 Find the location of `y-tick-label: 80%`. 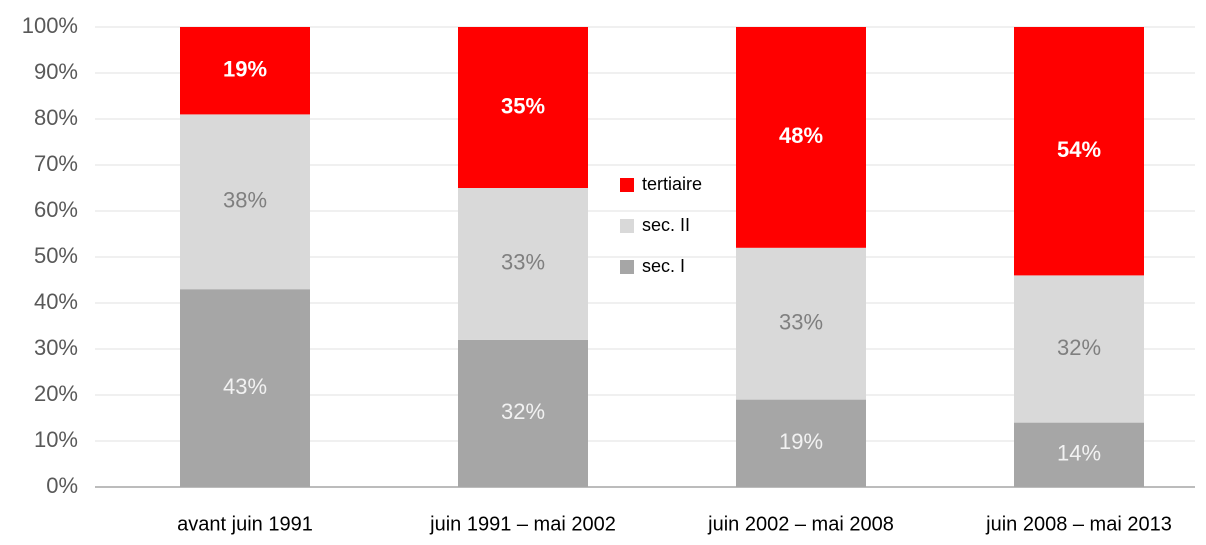

y-tick-label: 80% is located at coordinates (56, 117).